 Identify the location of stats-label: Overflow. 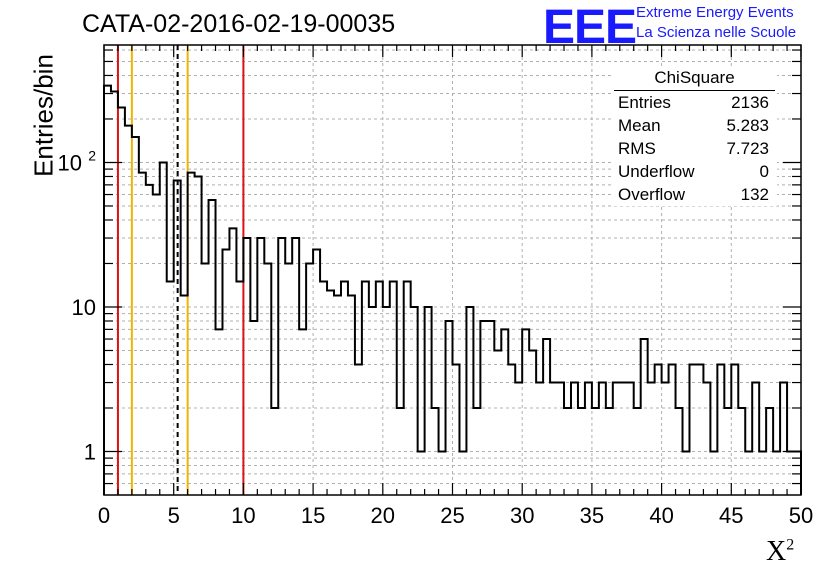
(652, 194).